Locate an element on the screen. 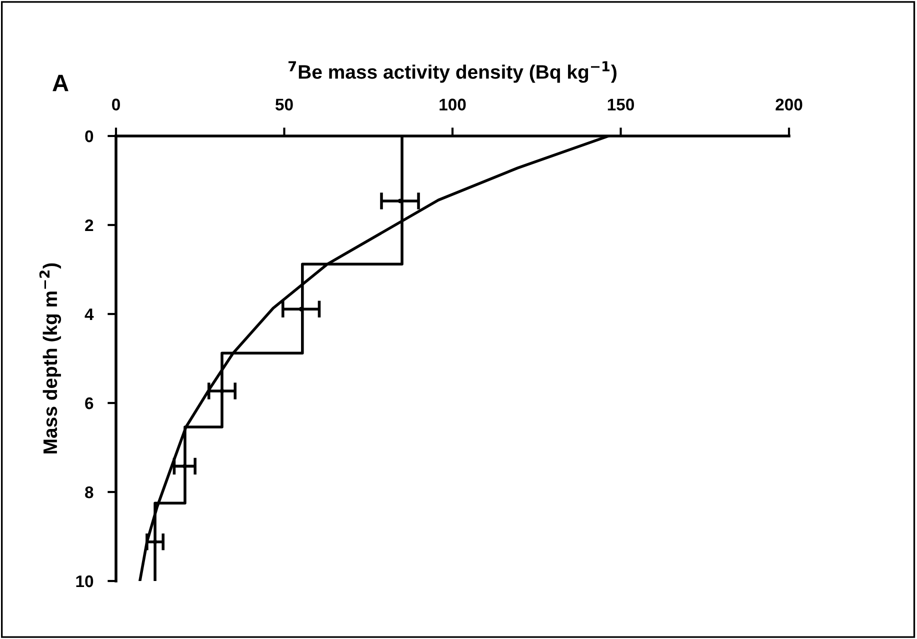  y-tick-label: 6 is located at coordinates (89, 403).